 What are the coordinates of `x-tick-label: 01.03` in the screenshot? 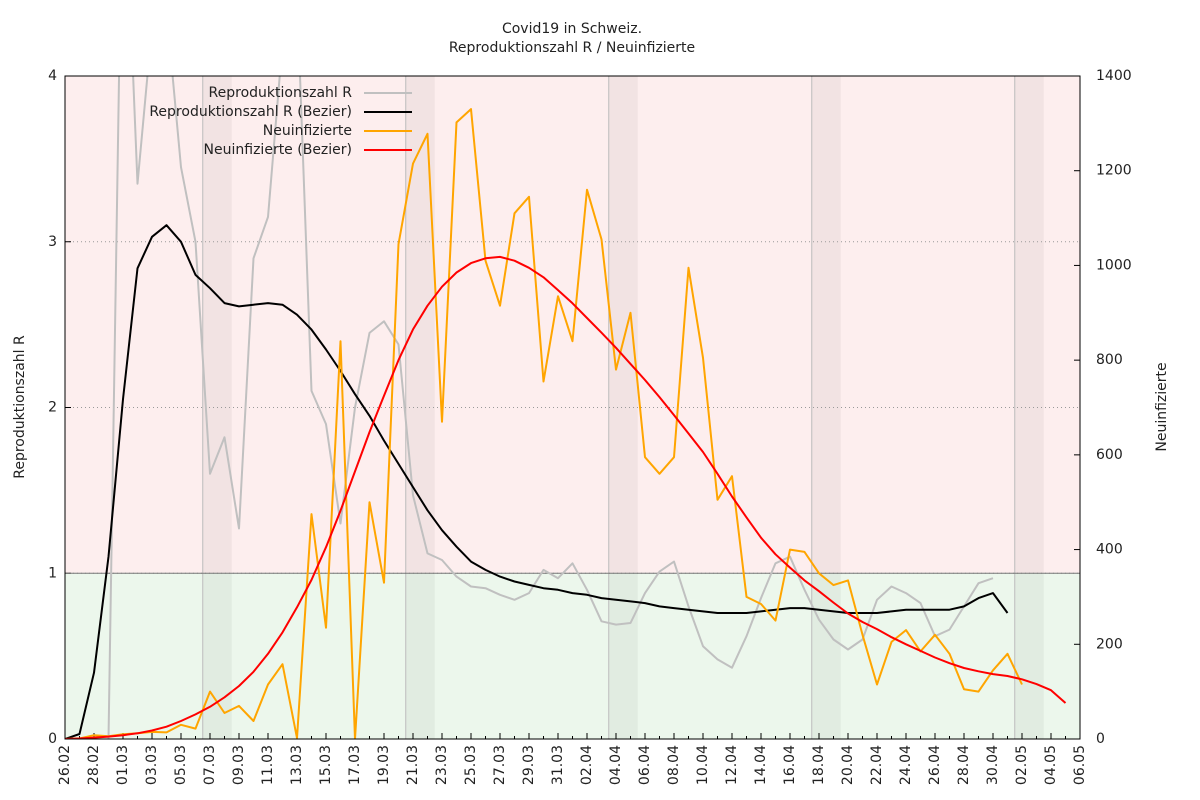 It's located at (123, 765).